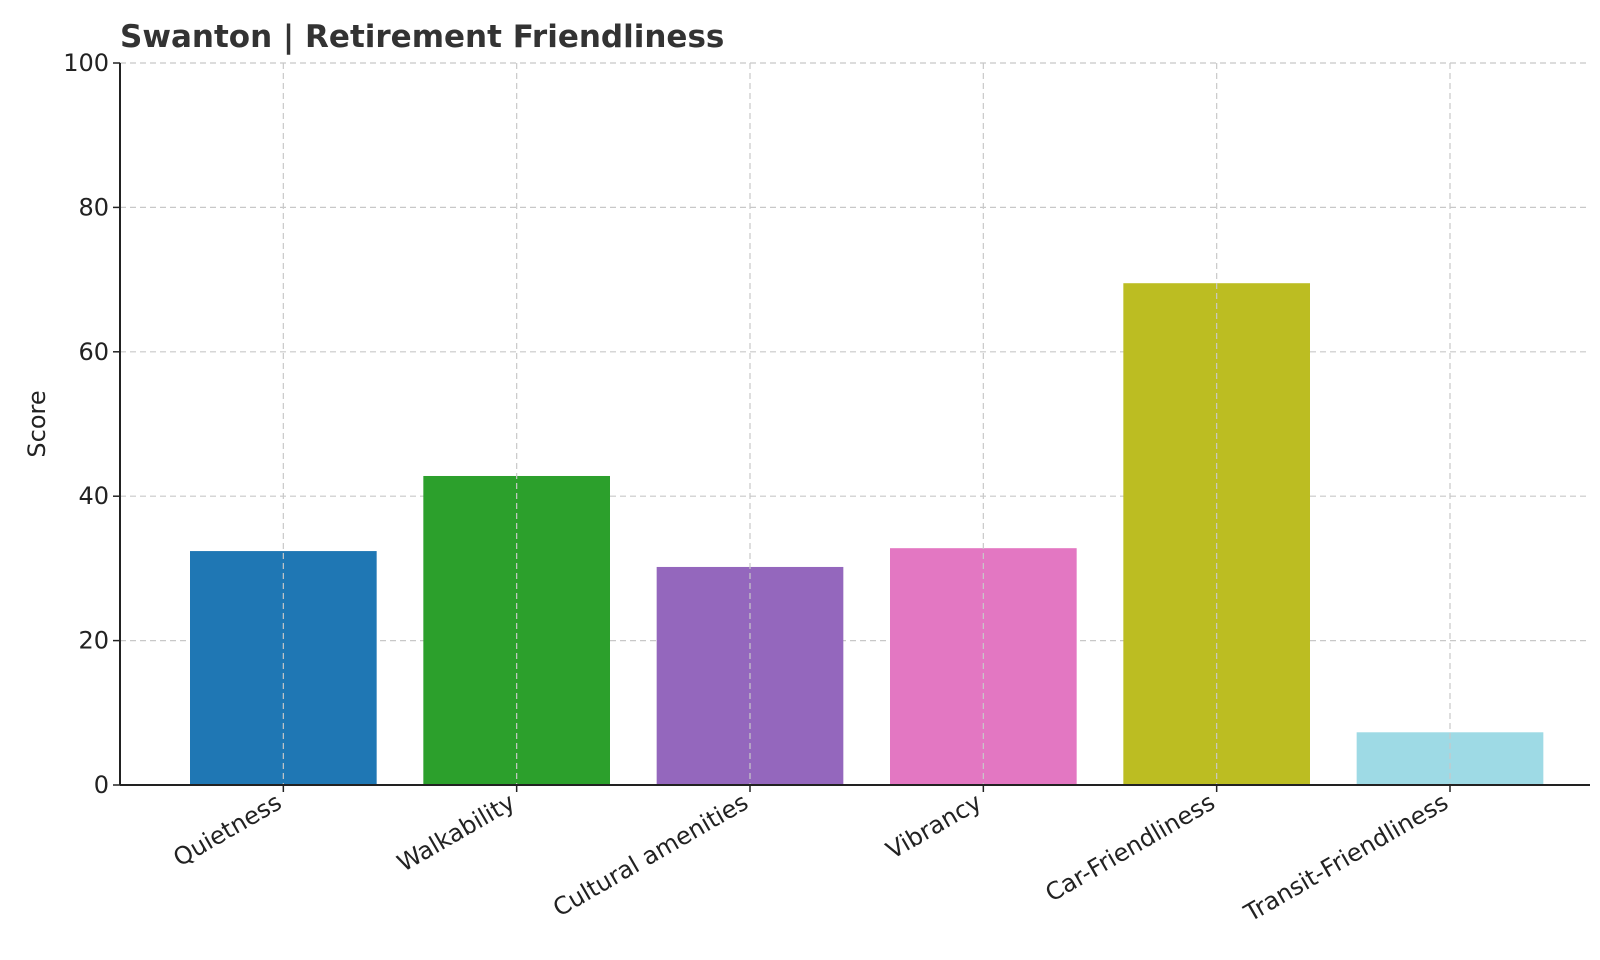 This screenshot has width=1600, height=960. I want to click on y-tick-label: 0, so click(101, 785).